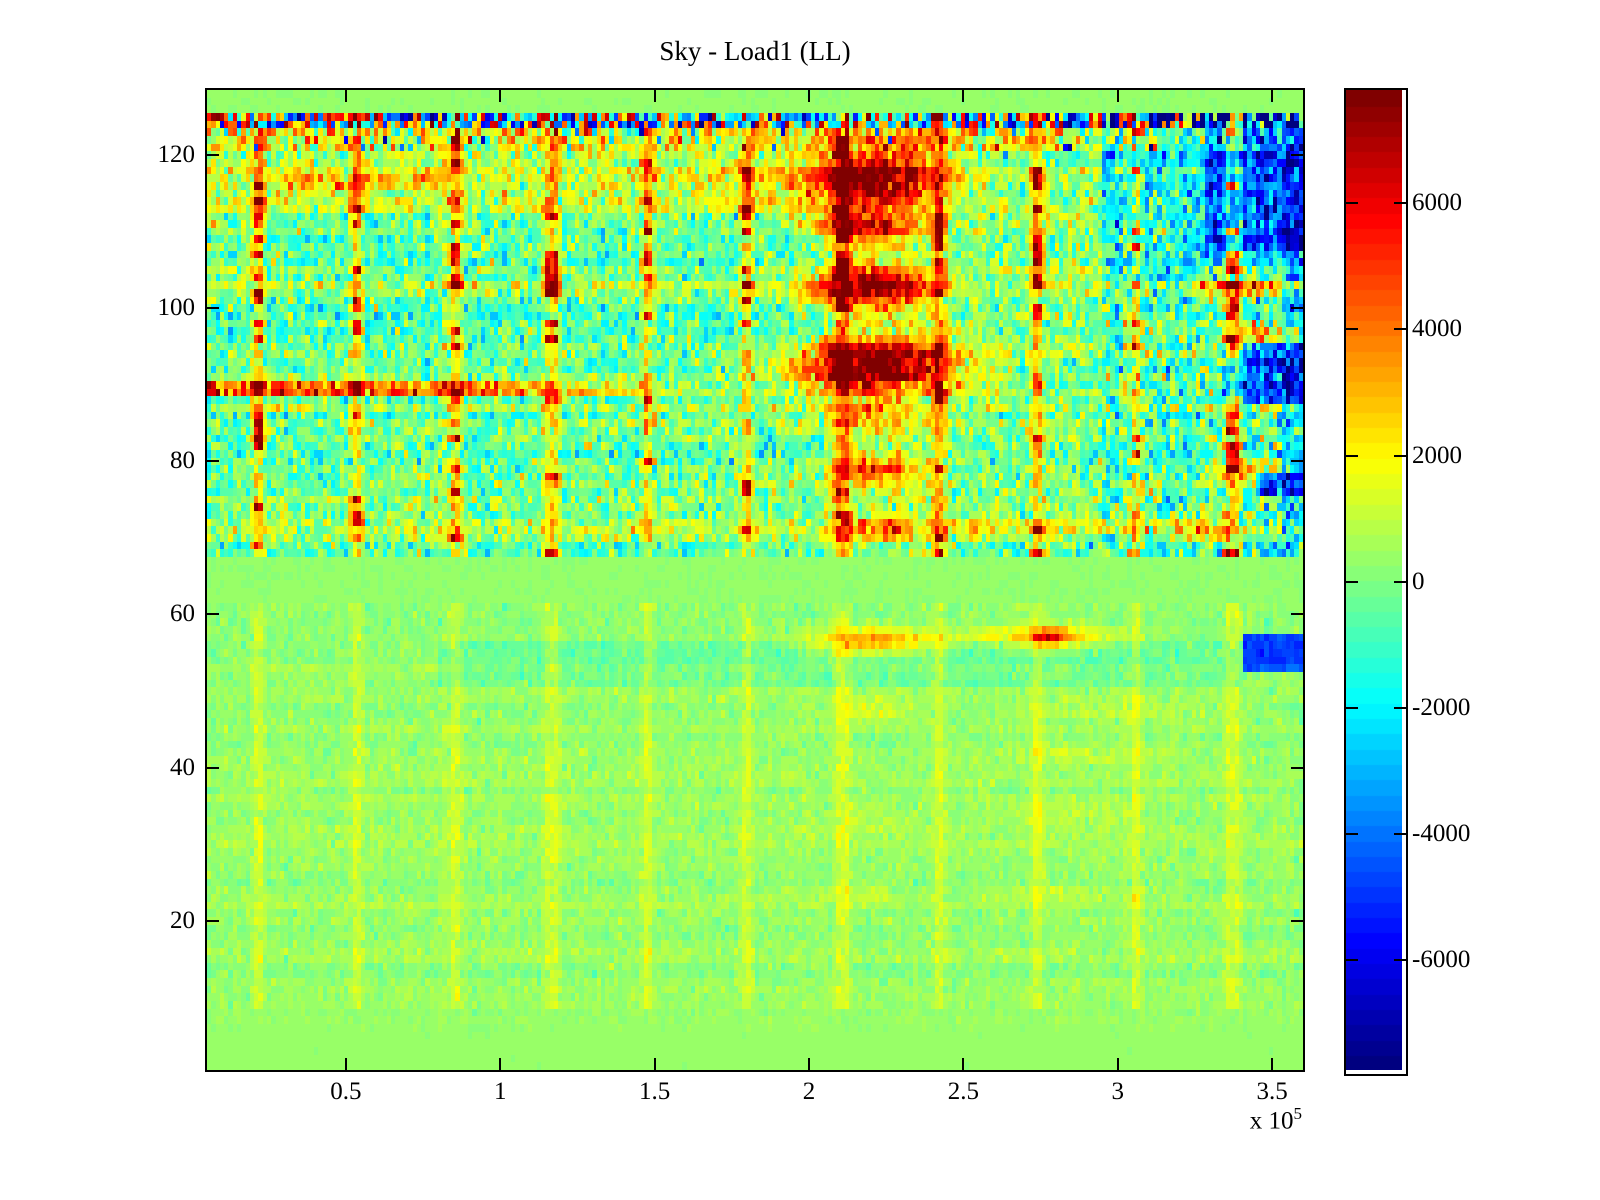 The image size is (1600, 1200). I want to click on x-tick-label: 1, so click(500, 1091).